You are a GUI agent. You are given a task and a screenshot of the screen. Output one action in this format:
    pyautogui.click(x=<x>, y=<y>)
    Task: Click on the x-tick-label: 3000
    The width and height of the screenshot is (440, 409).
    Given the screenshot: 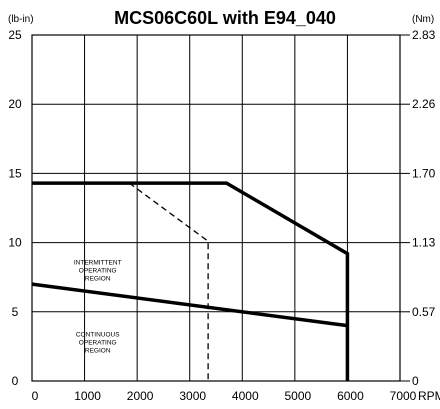 What is the action you would take?
    pyautogui.click(x=192, y=396)
    